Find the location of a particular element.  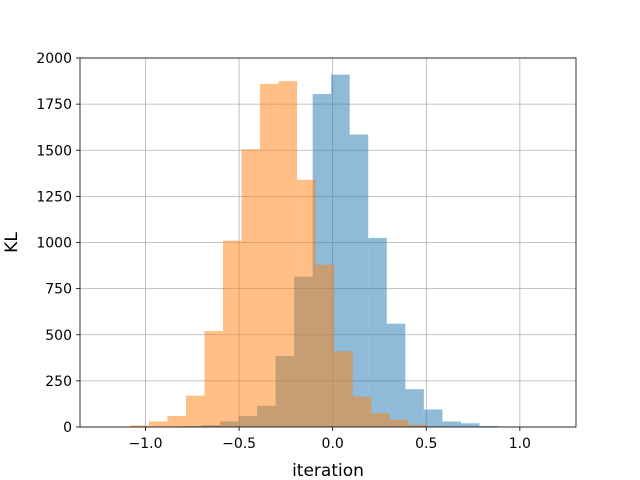

y-tick-label: 0 is located at coordinates (67, 428).